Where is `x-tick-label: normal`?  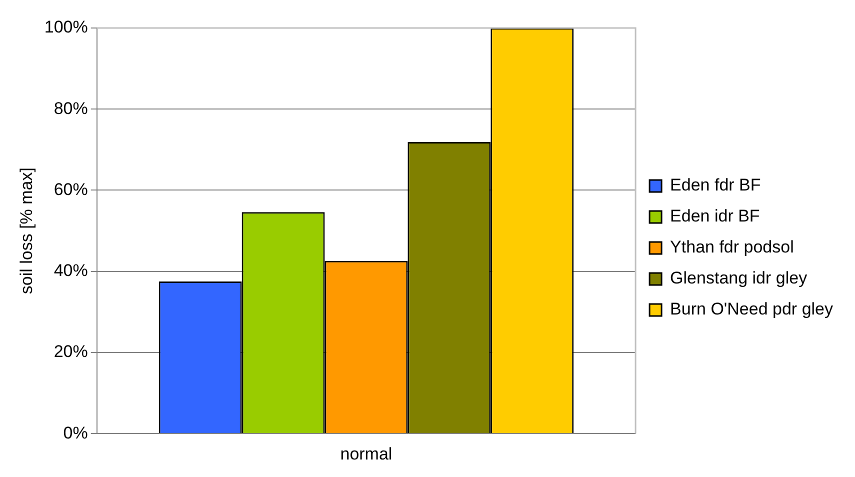
x-tick-label: normal is located at coordinates (366, 454).